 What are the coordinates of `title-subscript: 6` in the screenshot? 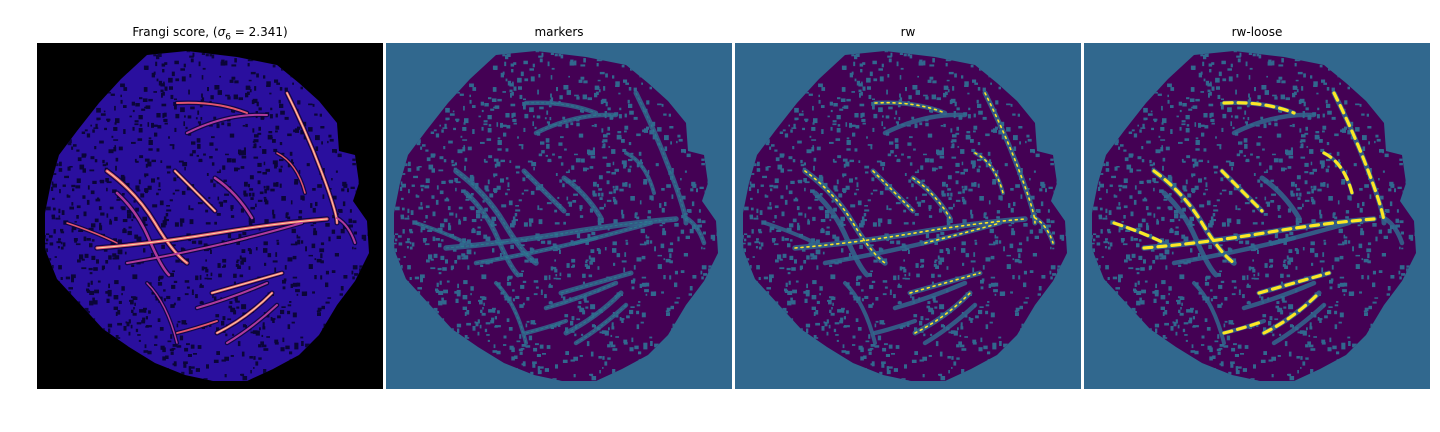 It's located at (228, 37).